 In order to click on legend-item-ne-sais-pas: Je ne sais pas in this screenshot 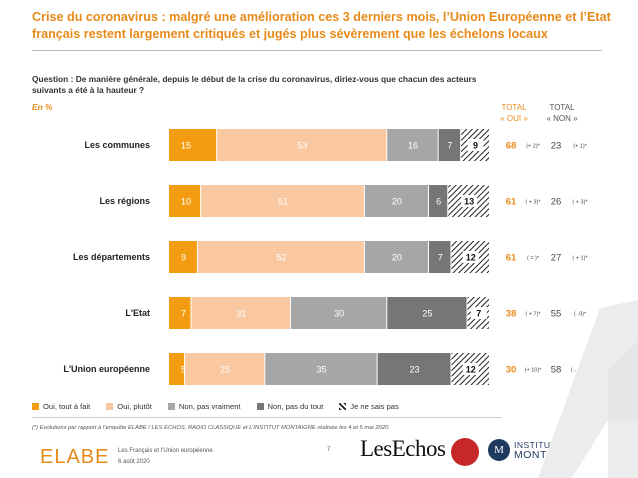, I will do `click(369, 406)`.